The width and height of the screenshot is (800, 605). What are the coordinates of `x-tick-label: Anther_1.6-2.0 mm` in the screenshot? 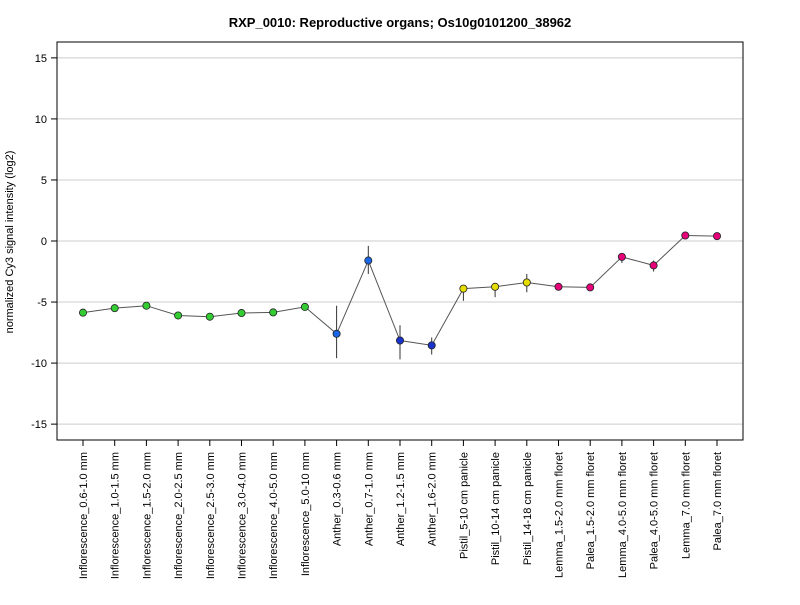 It's located at (433, 499).